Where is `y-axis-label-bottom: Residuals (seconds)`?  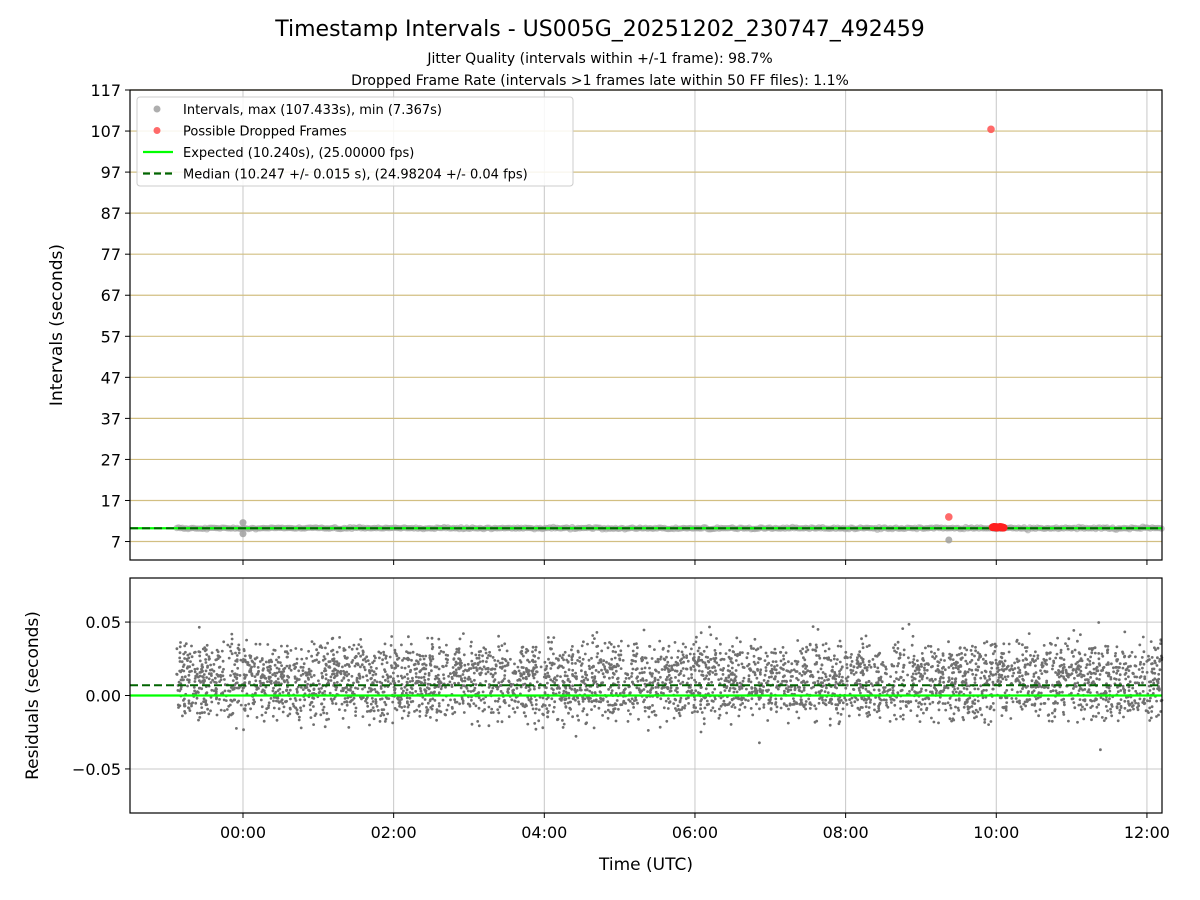 y-axis-label-bottom: Residuals (seconds) is located at coordinates (33, 695).